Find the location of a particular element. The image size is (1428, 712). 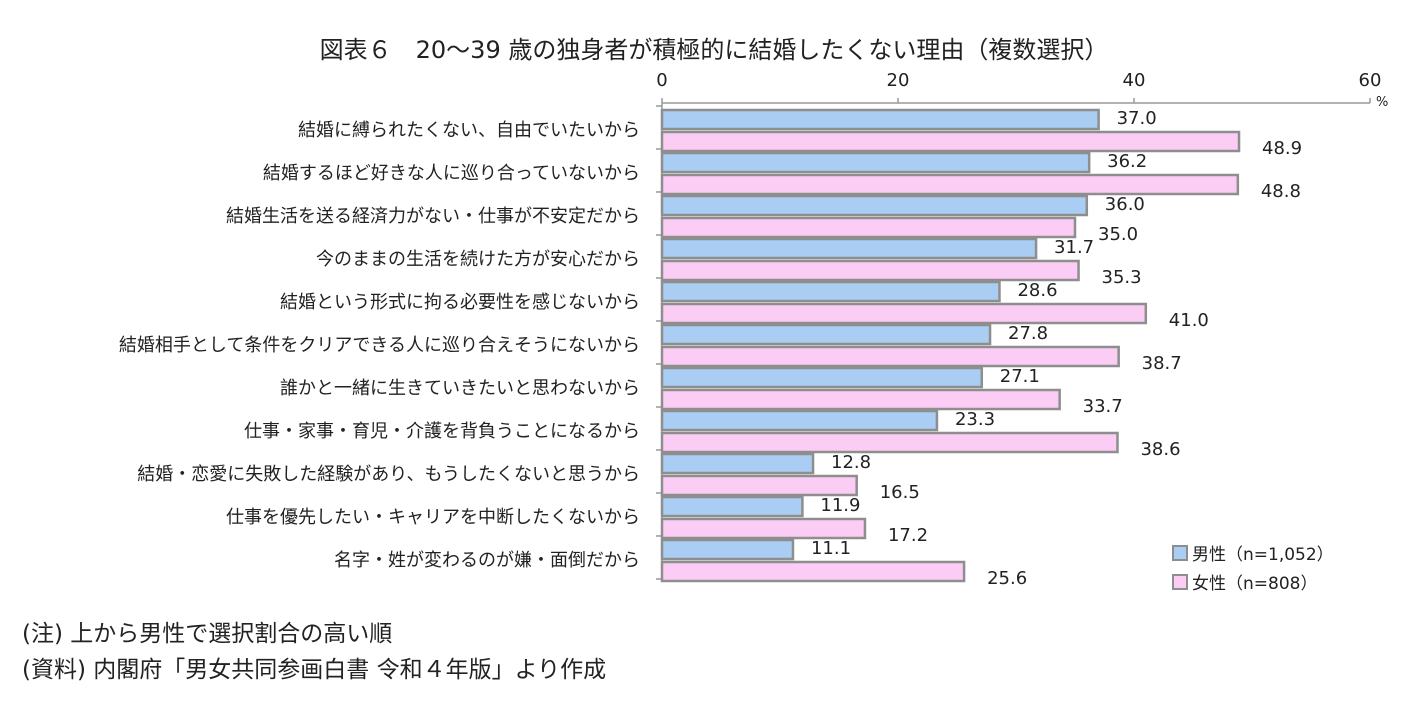

source-text: (資料) 内閣府「男女共同参画白書 令和４年版」より作成 is located at coordinates (314, 670).